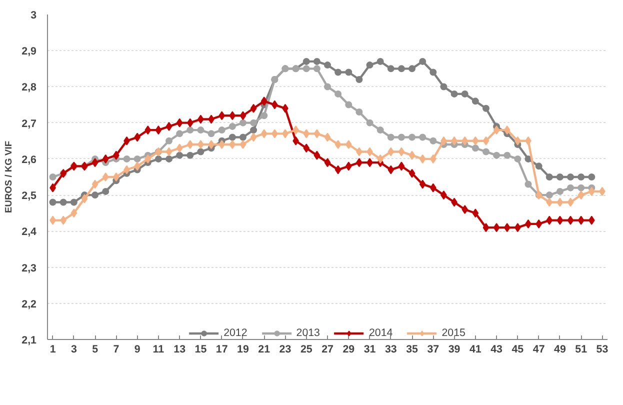 Image resolution: width=623 pixels, height=405 pixels. I want to click on x-tick-label: 45, so click(518, 350).